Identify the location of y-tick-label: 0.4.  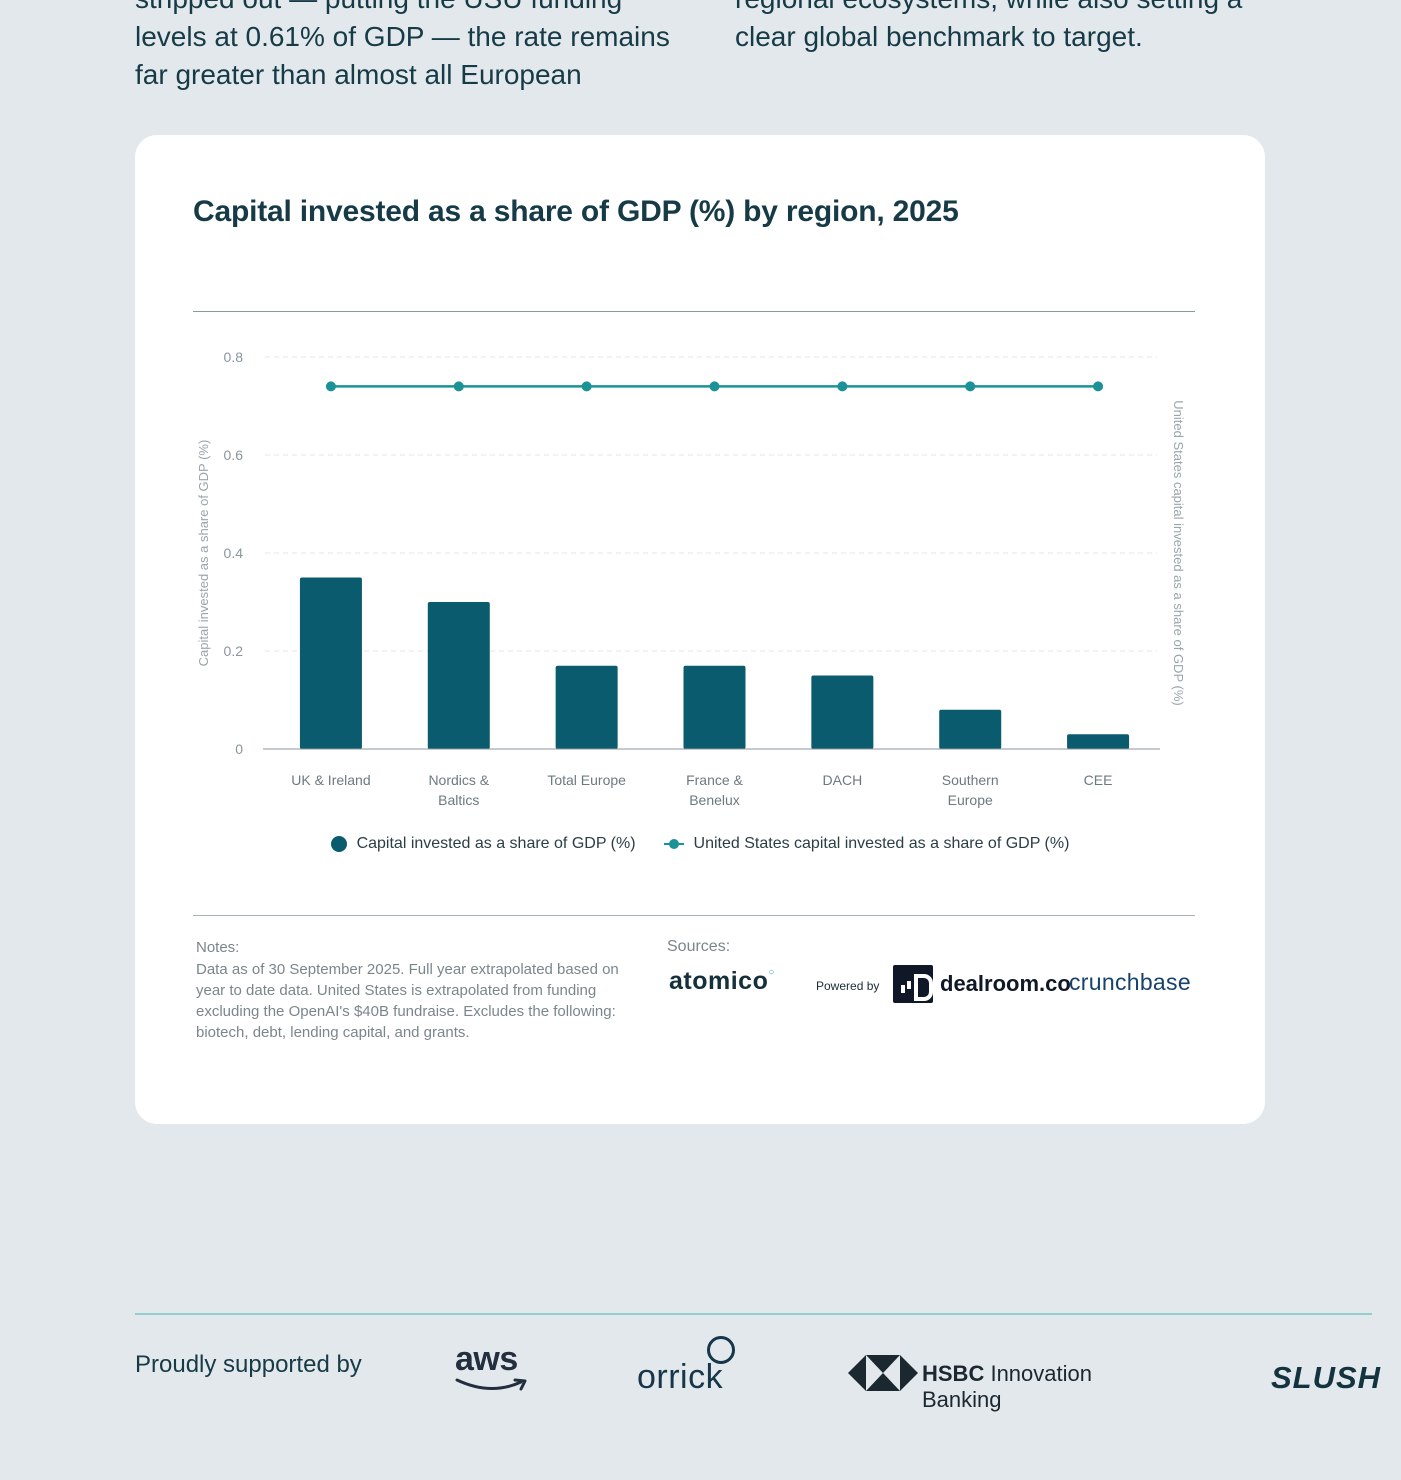
(234, 553).